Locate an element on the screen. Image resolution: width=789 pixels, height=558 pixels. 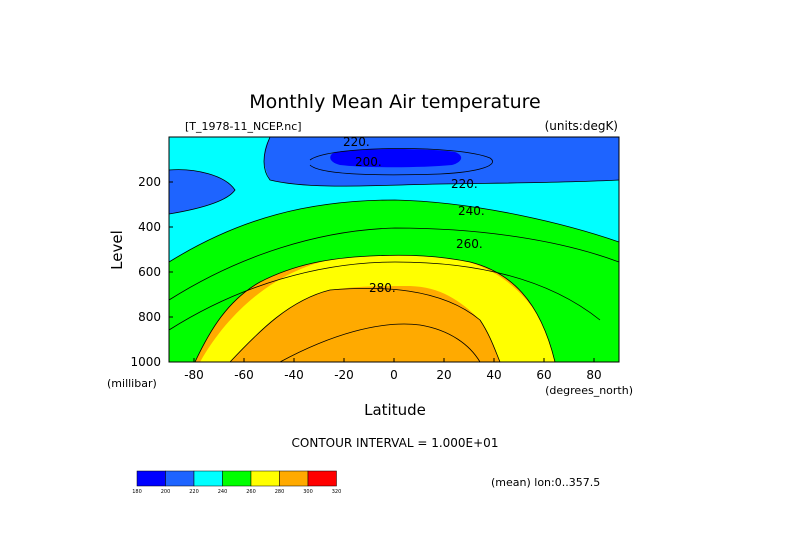
x-tick-label: -40 is located at coordinates (294, 375).